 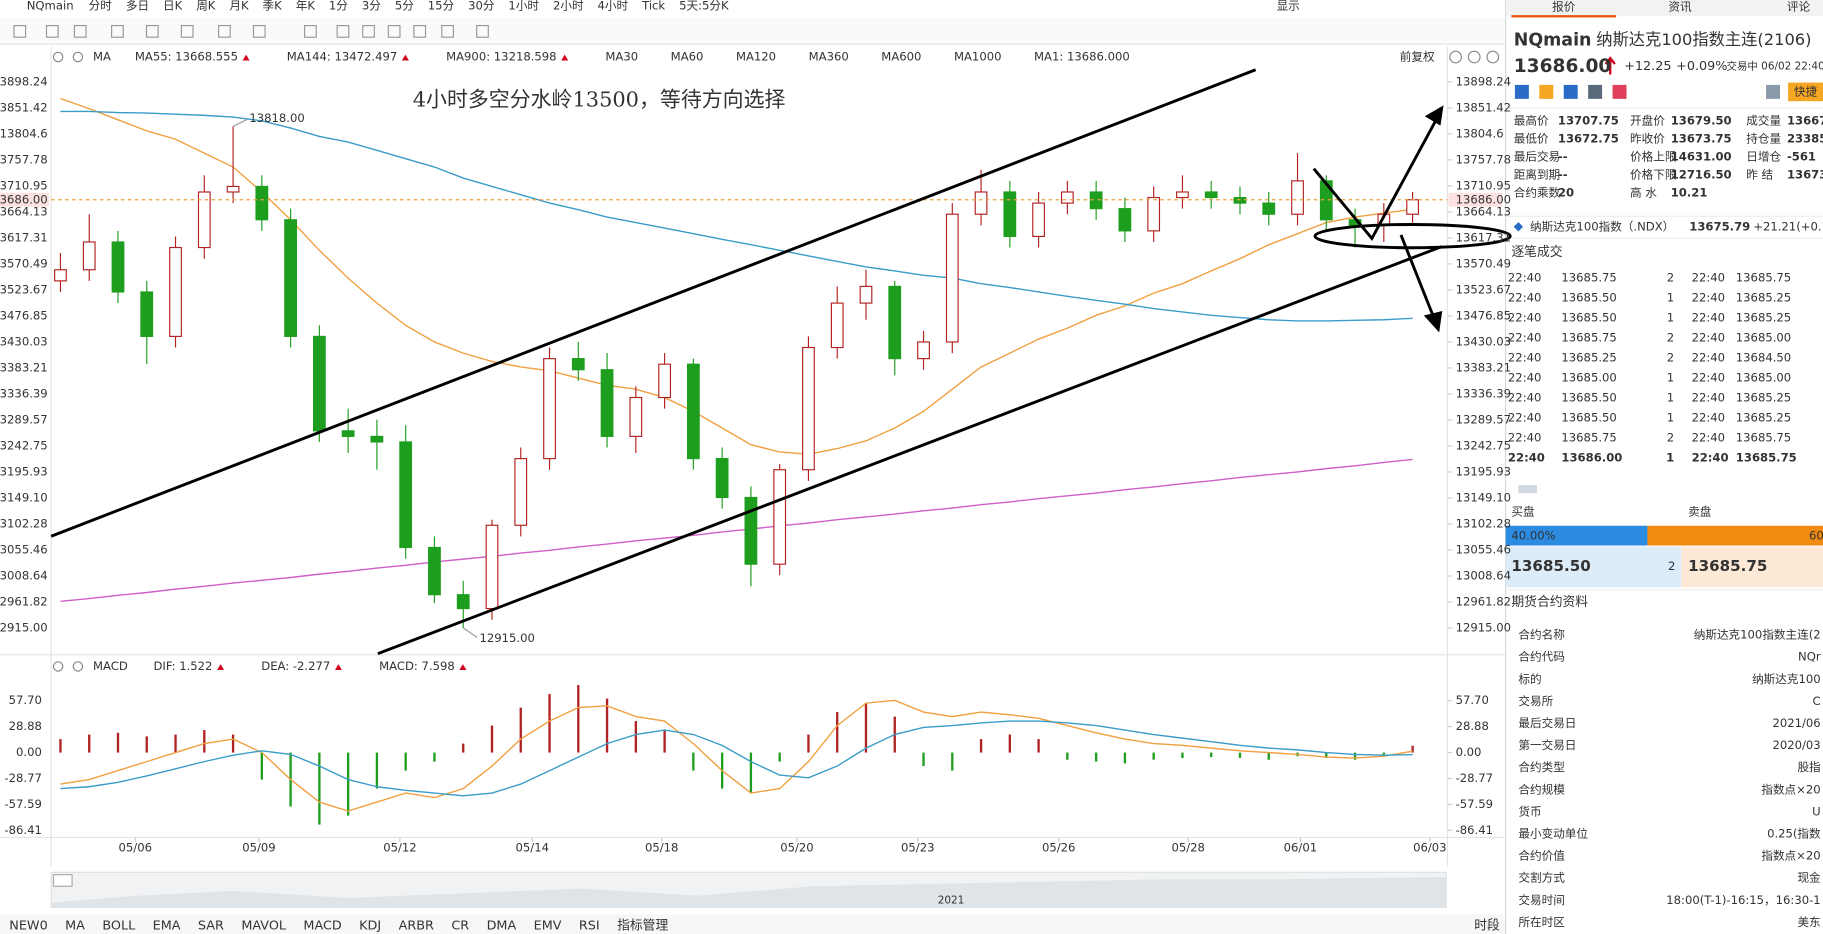 I want to click on macd-line, so click(x=736, y=758).